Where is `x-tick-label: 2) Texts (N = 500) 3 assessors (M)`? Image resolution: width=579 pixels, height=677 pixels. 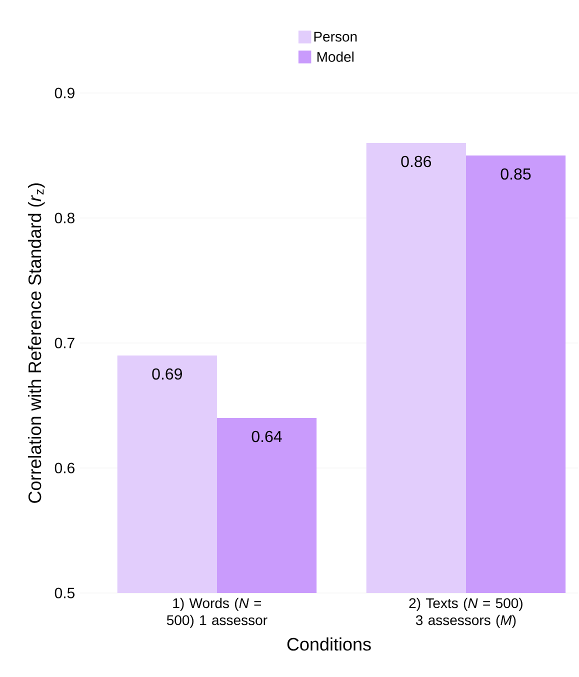
x-tick-label: 2) Texts (N = 500) 3 assessors (M) is located at coordinates (465, 613).